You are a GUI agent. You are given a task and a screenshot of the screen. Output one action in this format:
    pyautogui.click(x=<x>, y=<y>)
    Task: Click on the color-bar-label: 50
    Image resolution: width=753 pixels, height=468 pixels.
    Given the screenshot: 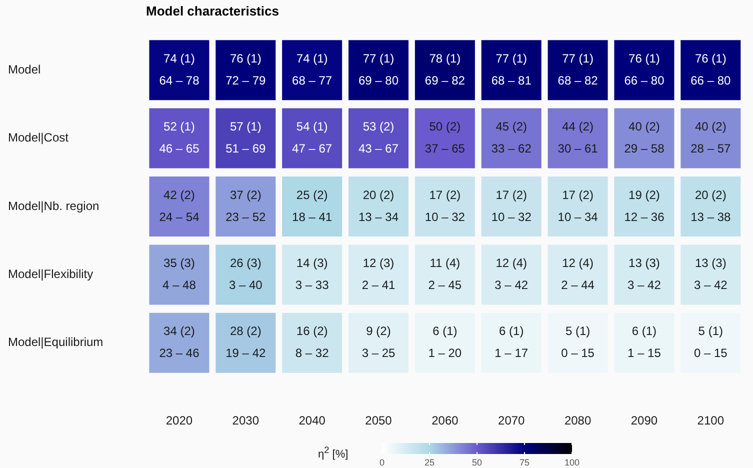 What is the action you would take?
    pyautogui.click(x=477, y=462)
    